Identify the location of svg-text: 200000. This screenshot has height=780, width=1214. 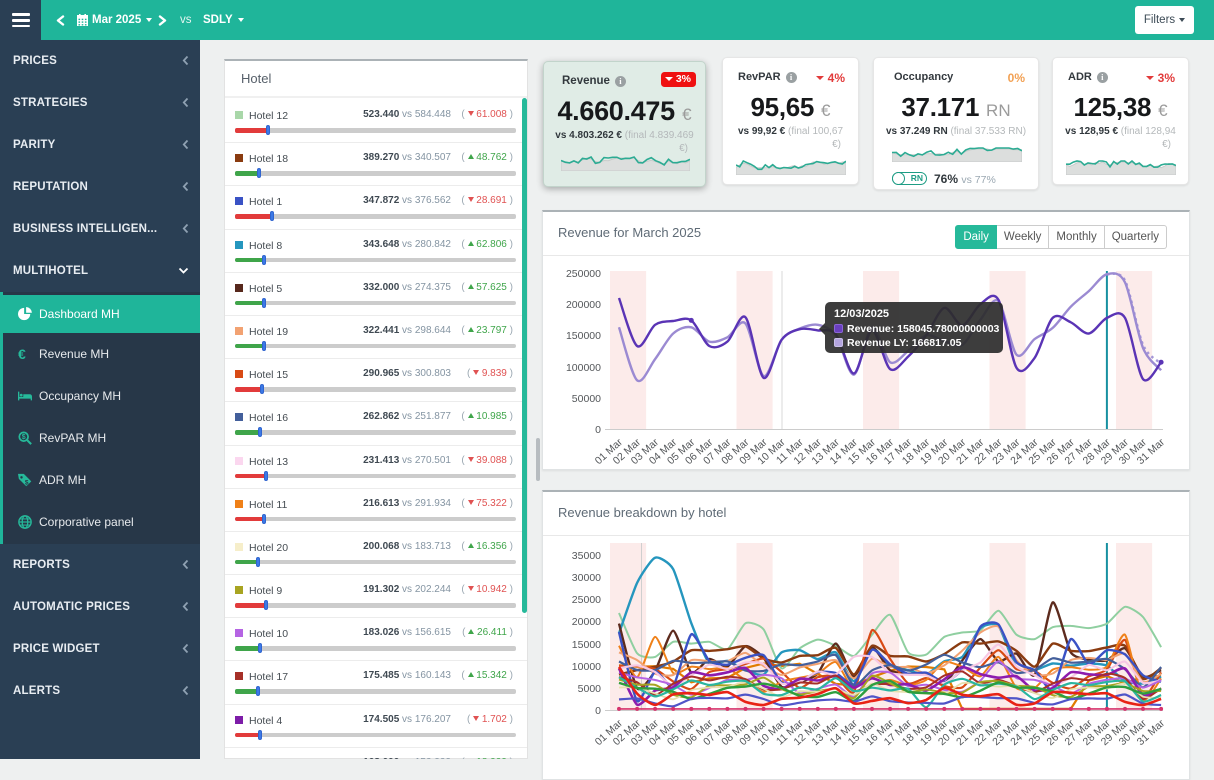
(583, 305).